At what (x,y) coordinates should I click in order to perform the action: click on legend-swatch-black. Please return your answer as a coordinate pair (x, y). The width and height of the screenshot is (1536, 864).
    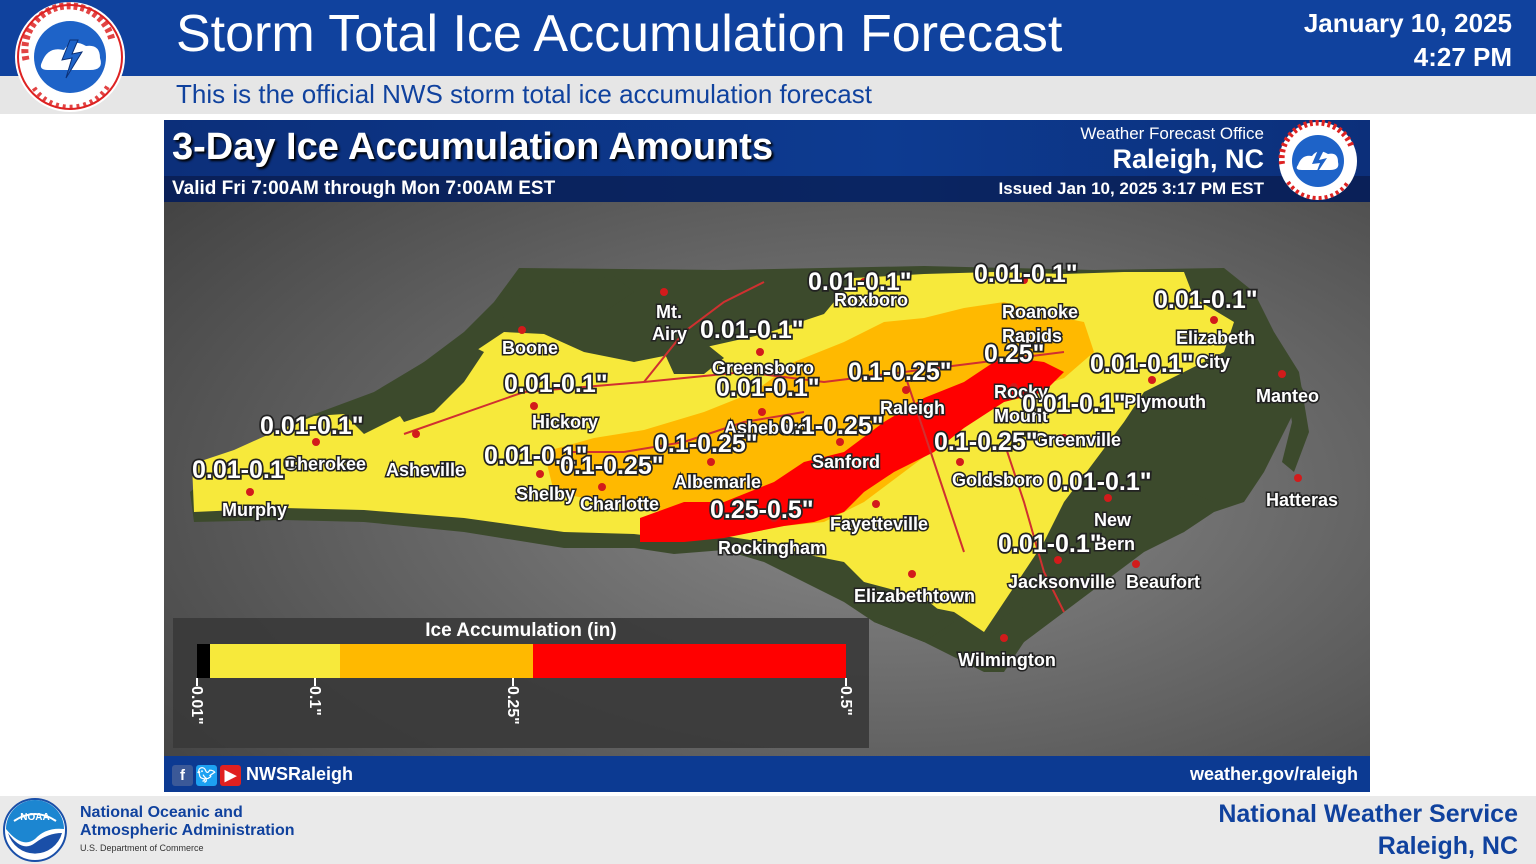
    Looking at the image, I should click on (203, 661).